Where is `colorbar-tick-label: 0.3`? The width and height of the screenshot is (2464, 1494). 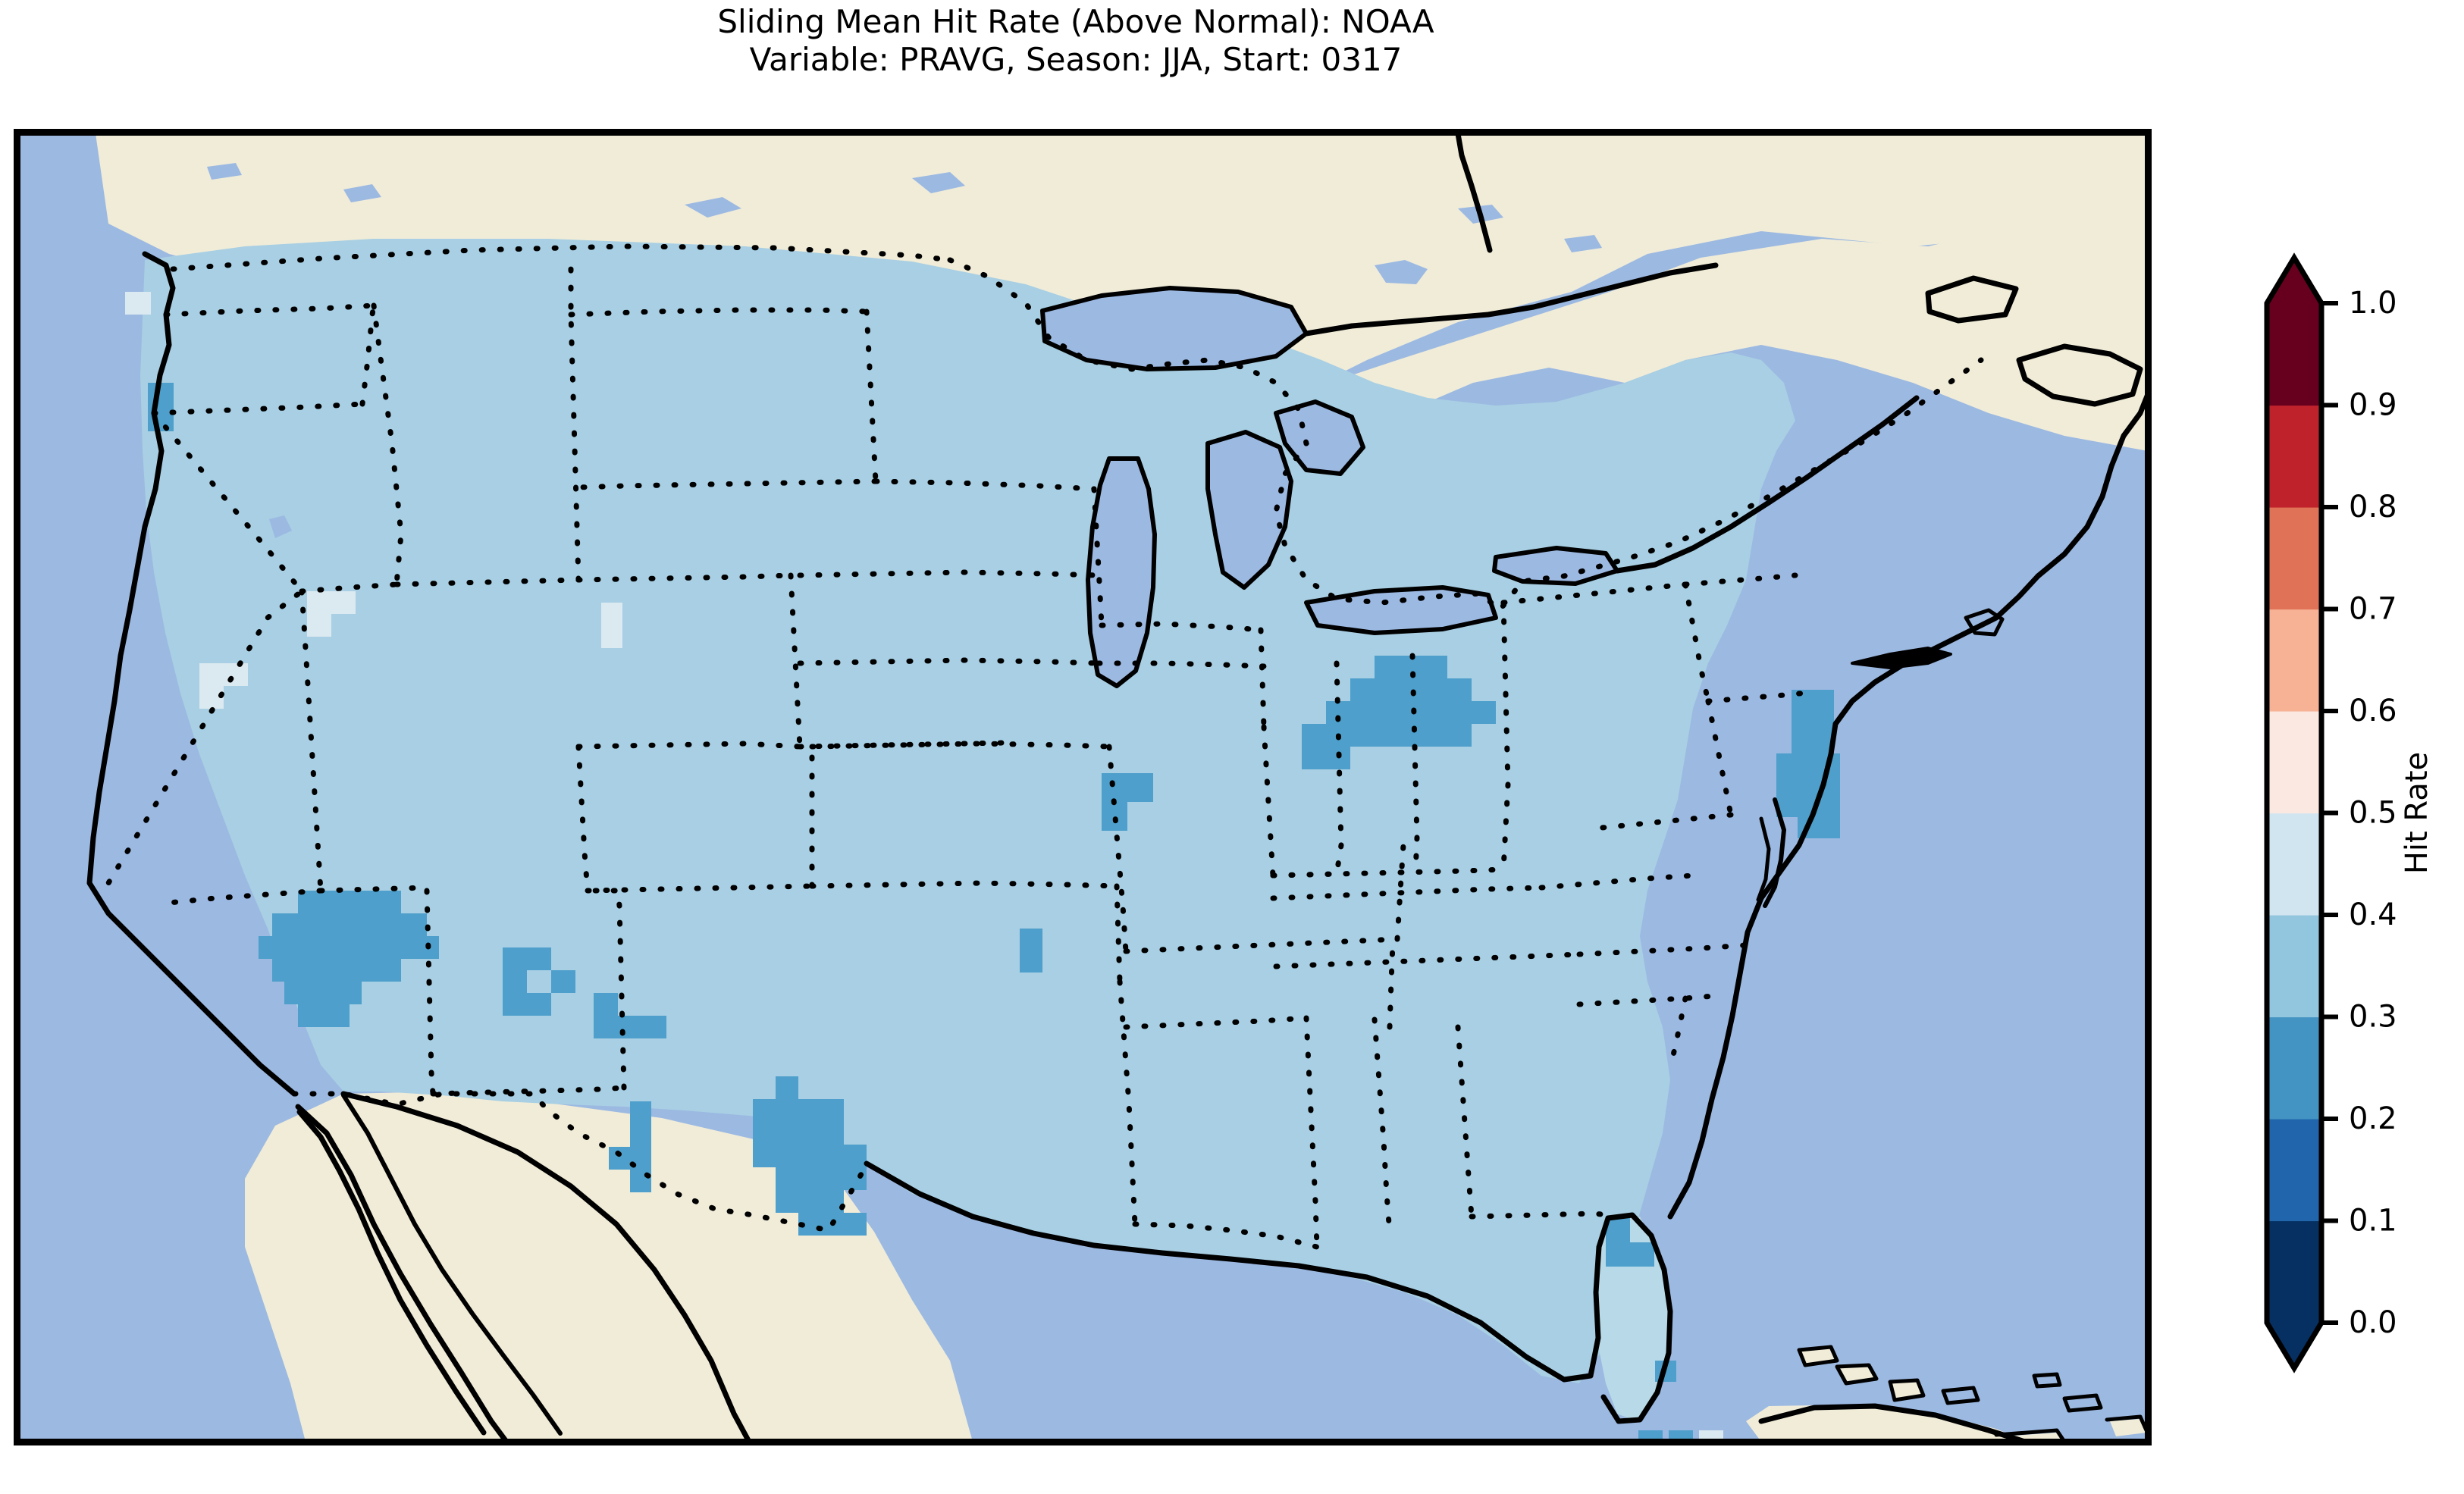
colorbar-tick-label: 0.3 is located at coordinates (2373, 1017).